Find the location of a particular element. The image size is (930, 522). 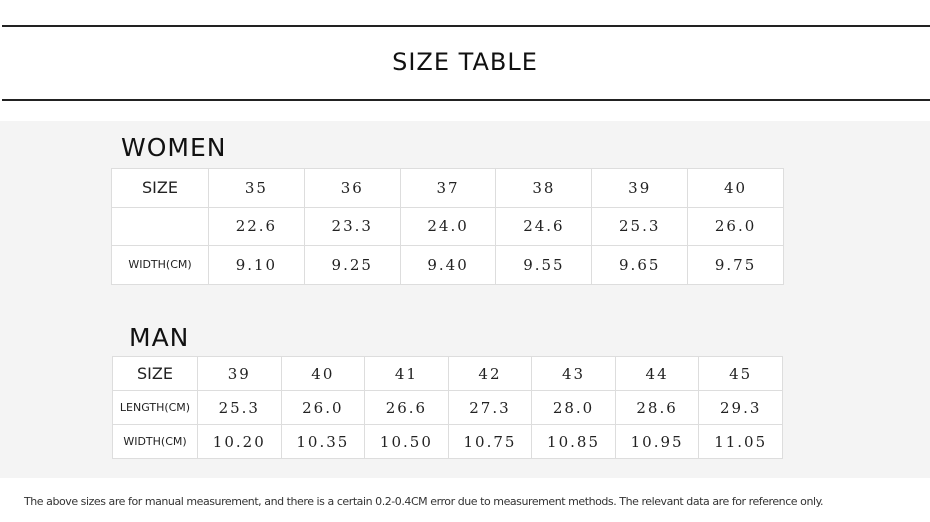

table-cell: 28.6 is located at coordinates (657, 407).